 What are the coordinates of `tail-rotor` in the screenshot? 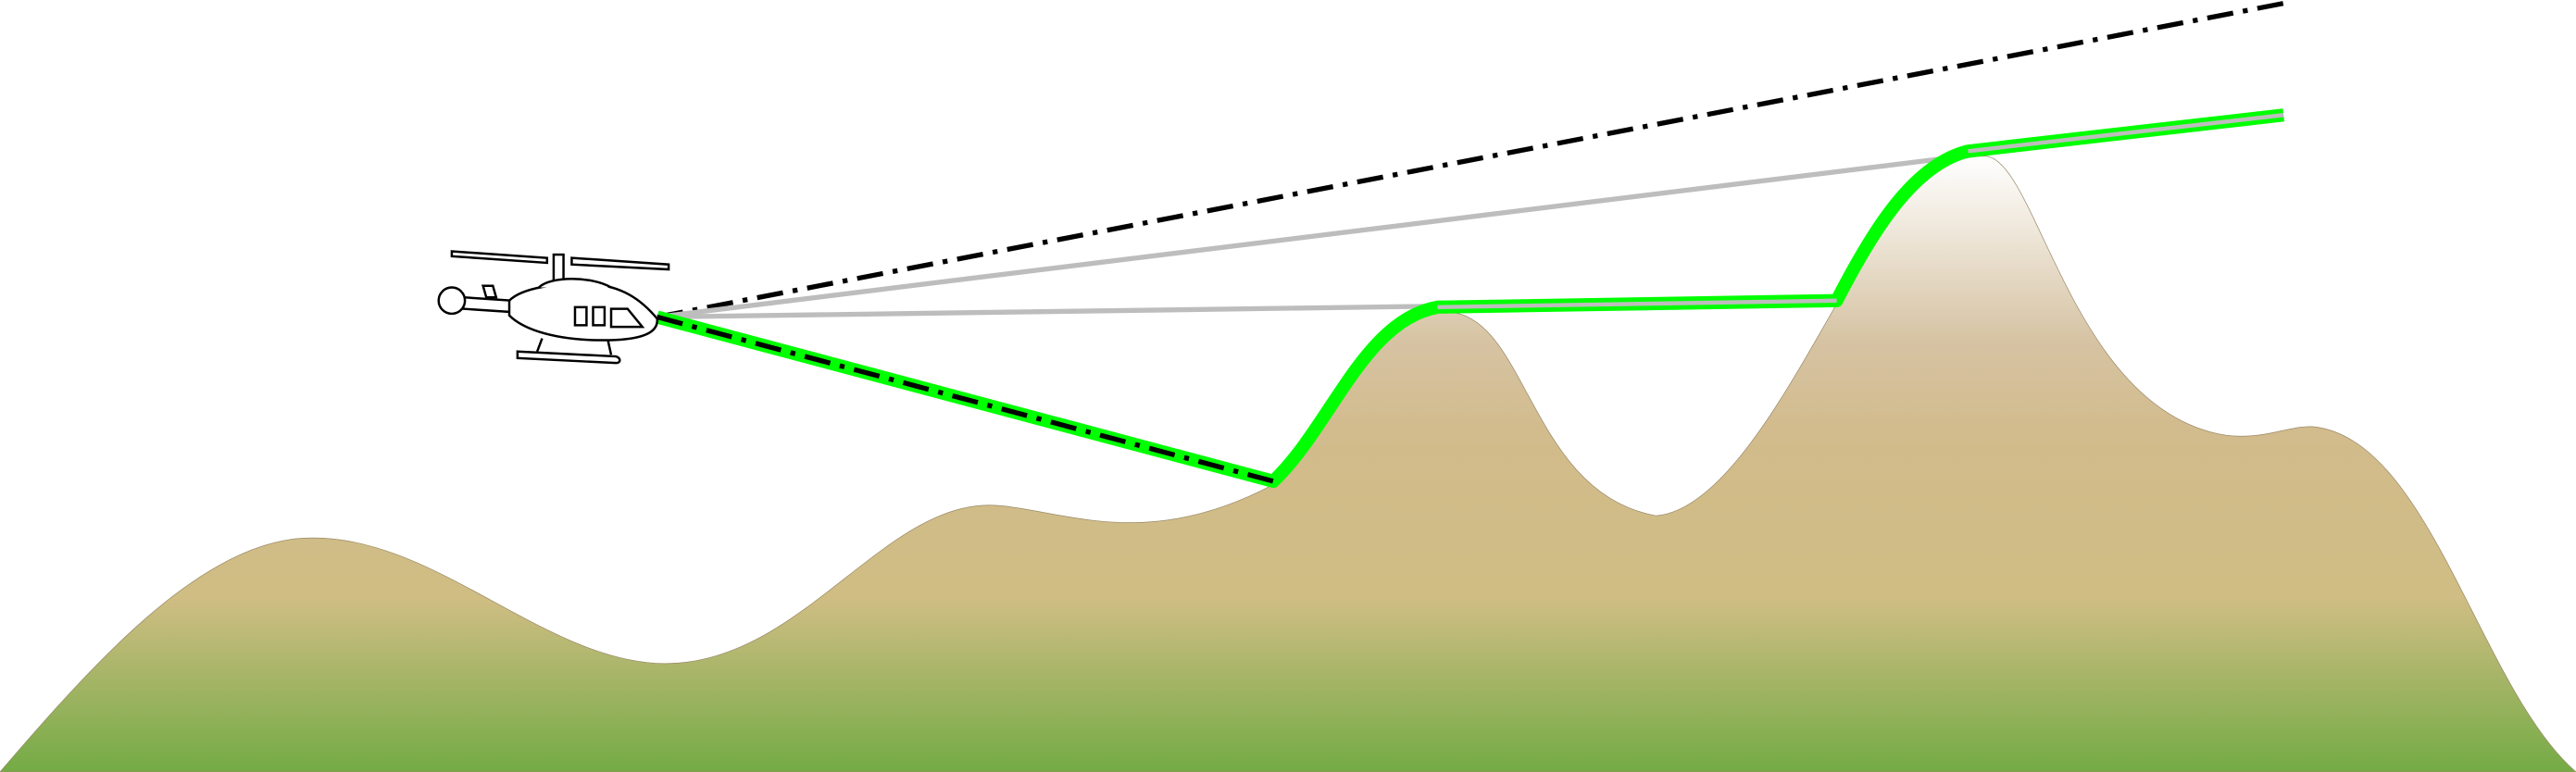 It's located at (452, 301).